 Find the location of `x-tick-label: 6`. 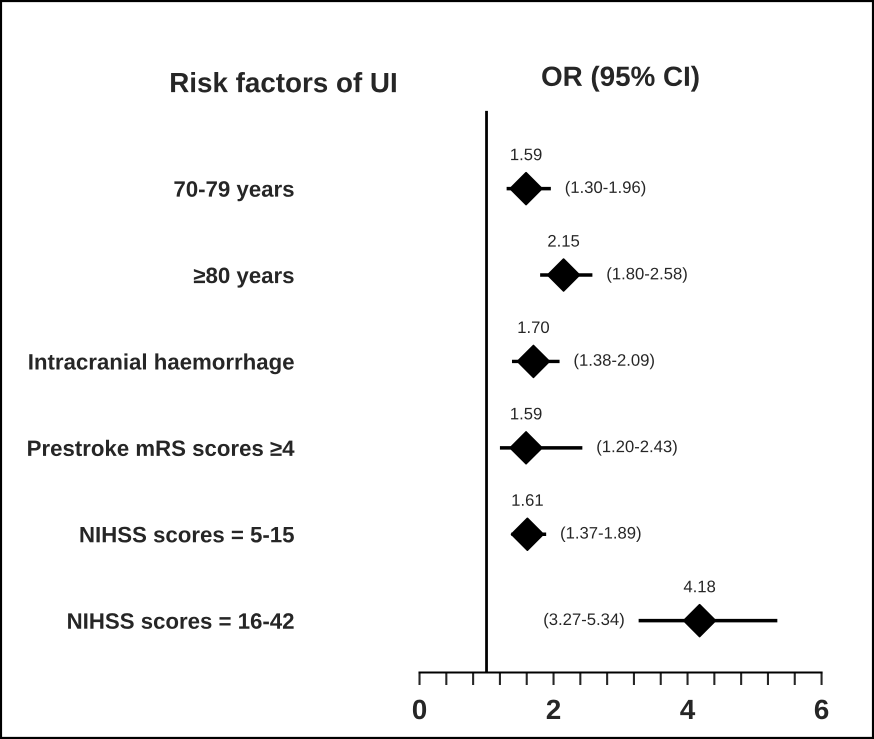

x-tick-label: 6 is located at coordinates (821, 710).